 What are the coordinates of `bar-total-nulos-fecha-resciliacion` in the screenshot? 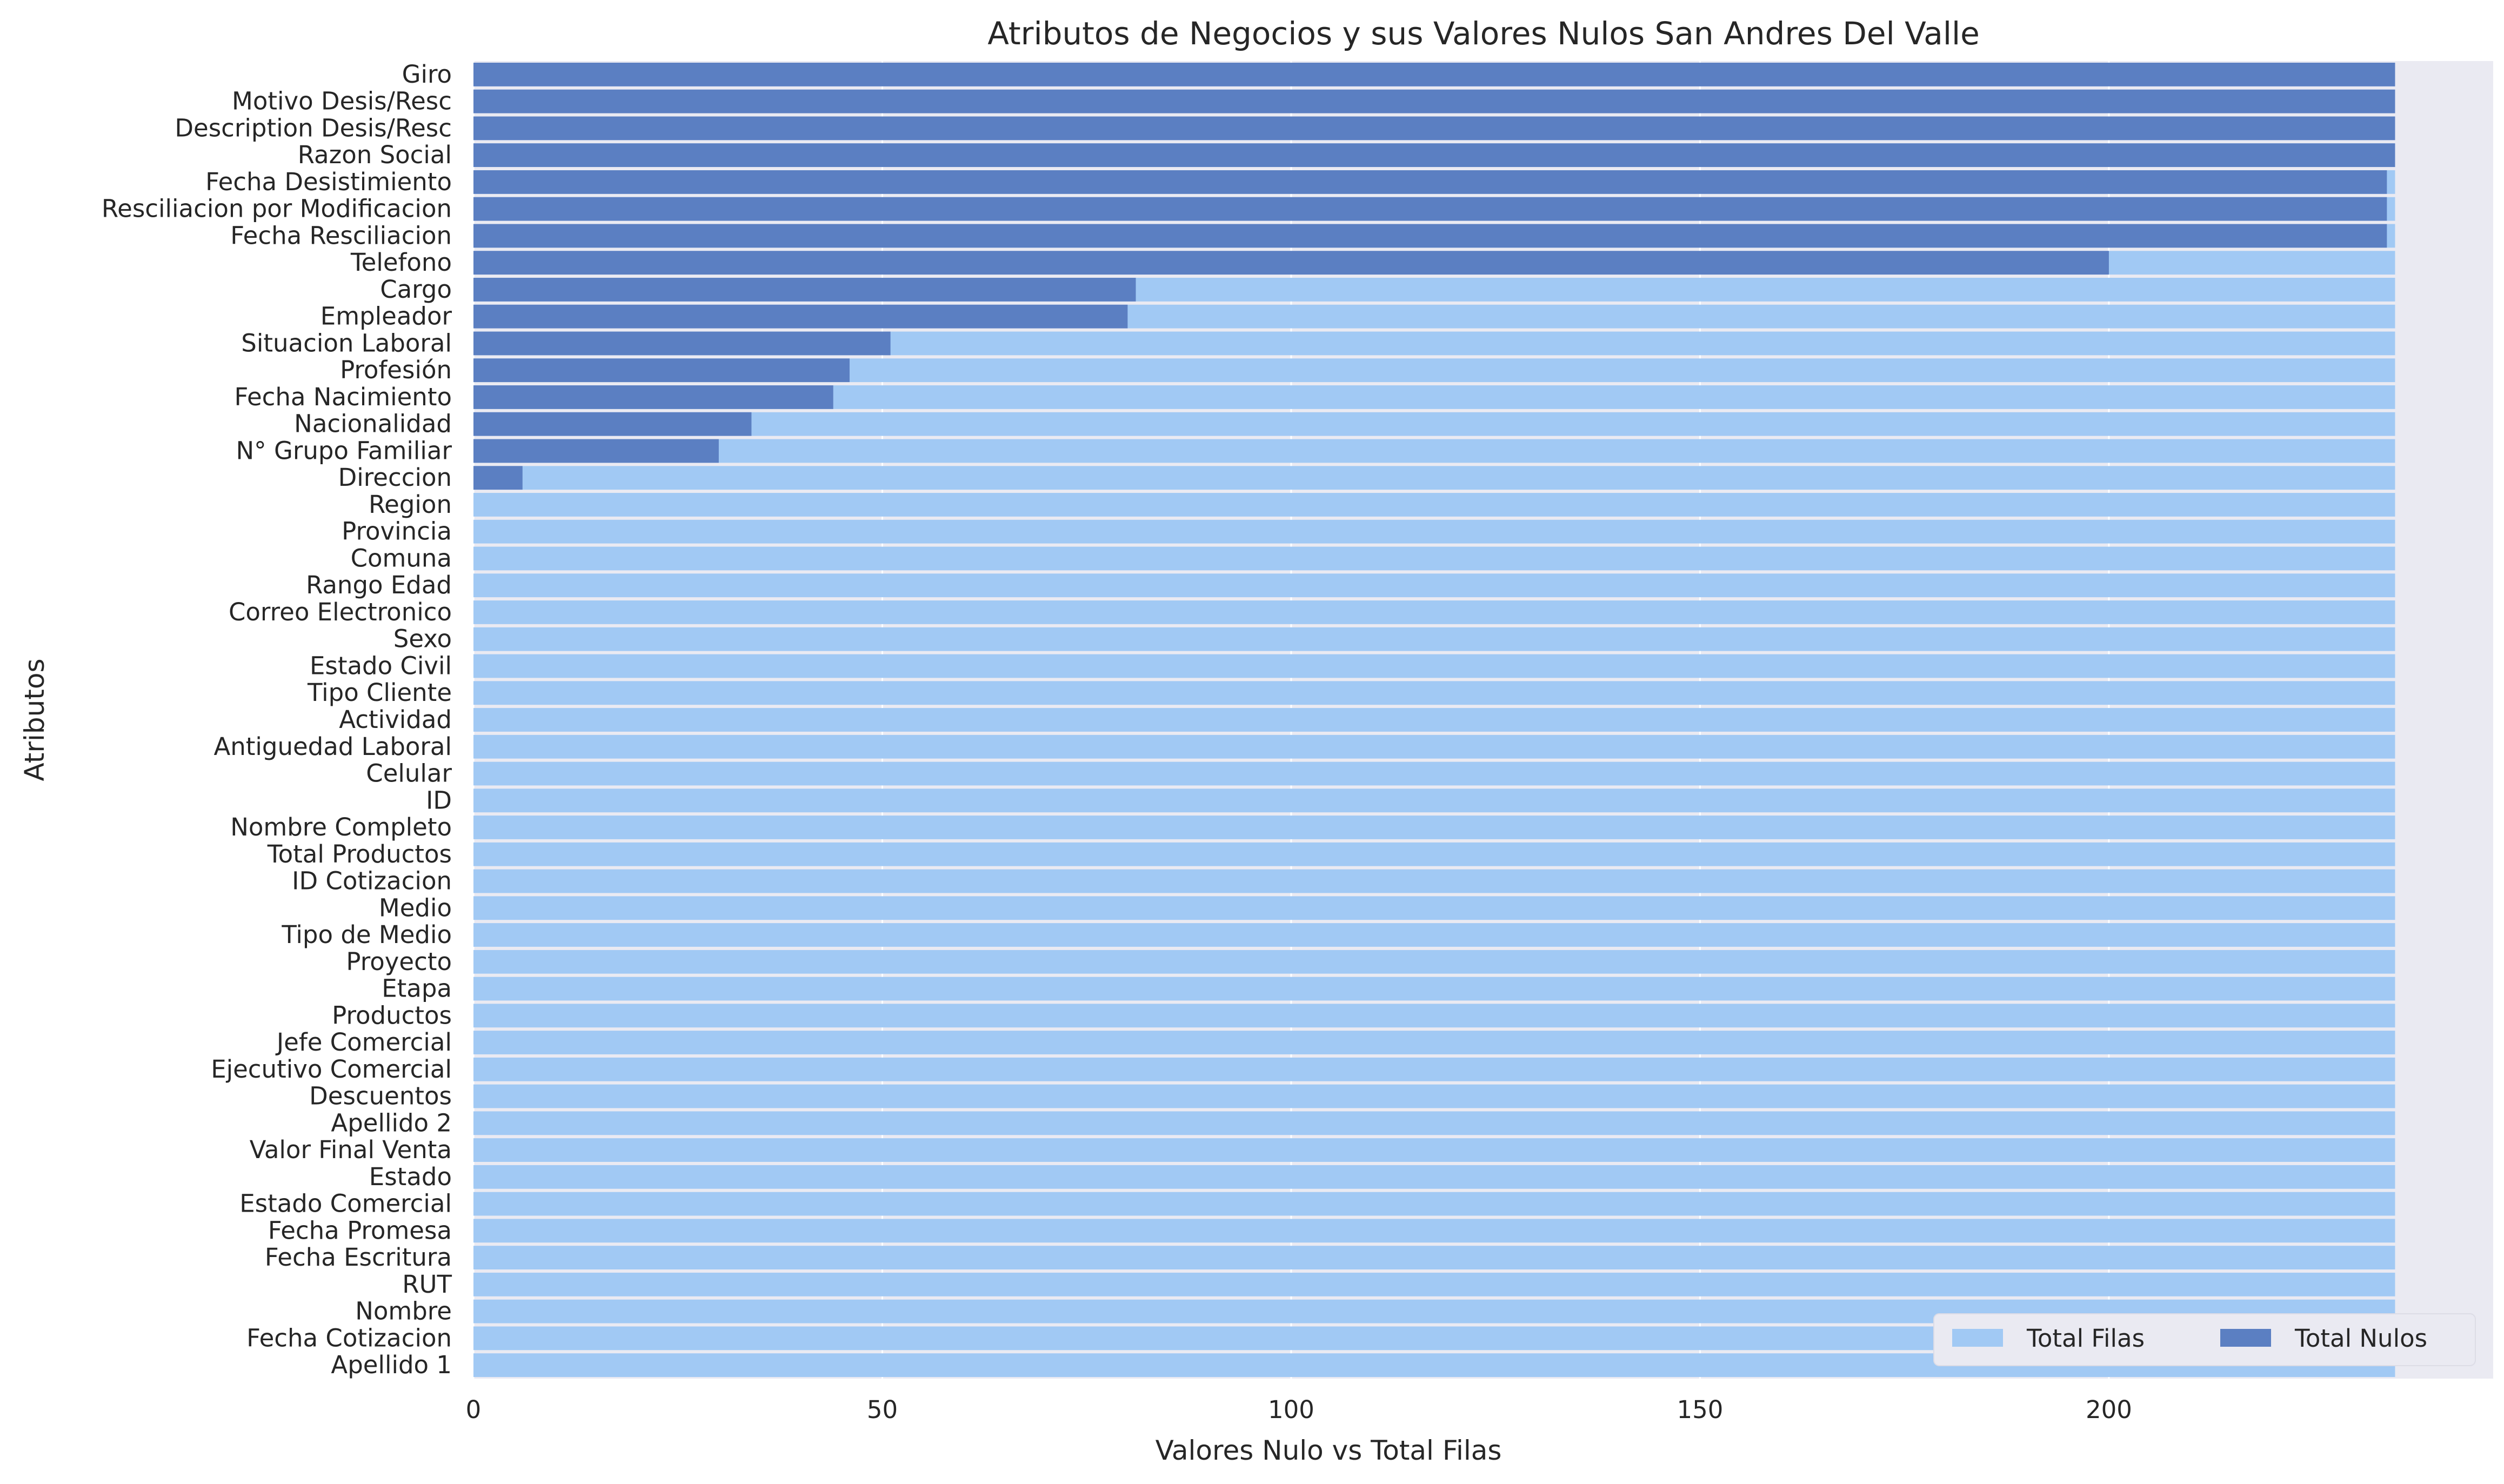 It's located at (1430, 236).